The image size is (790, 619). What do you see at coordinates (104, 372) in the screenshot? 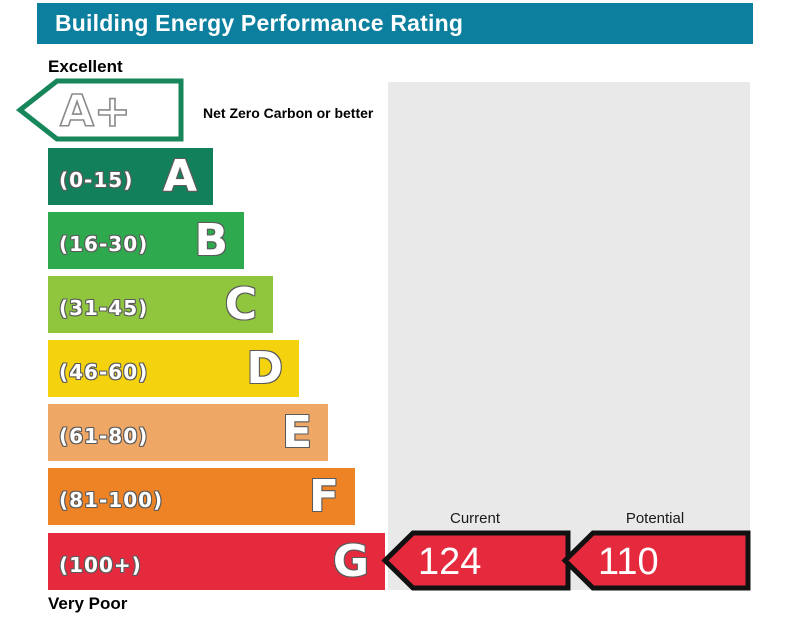
I see `band-range: (46-60)` at bounding box center [104, 372].